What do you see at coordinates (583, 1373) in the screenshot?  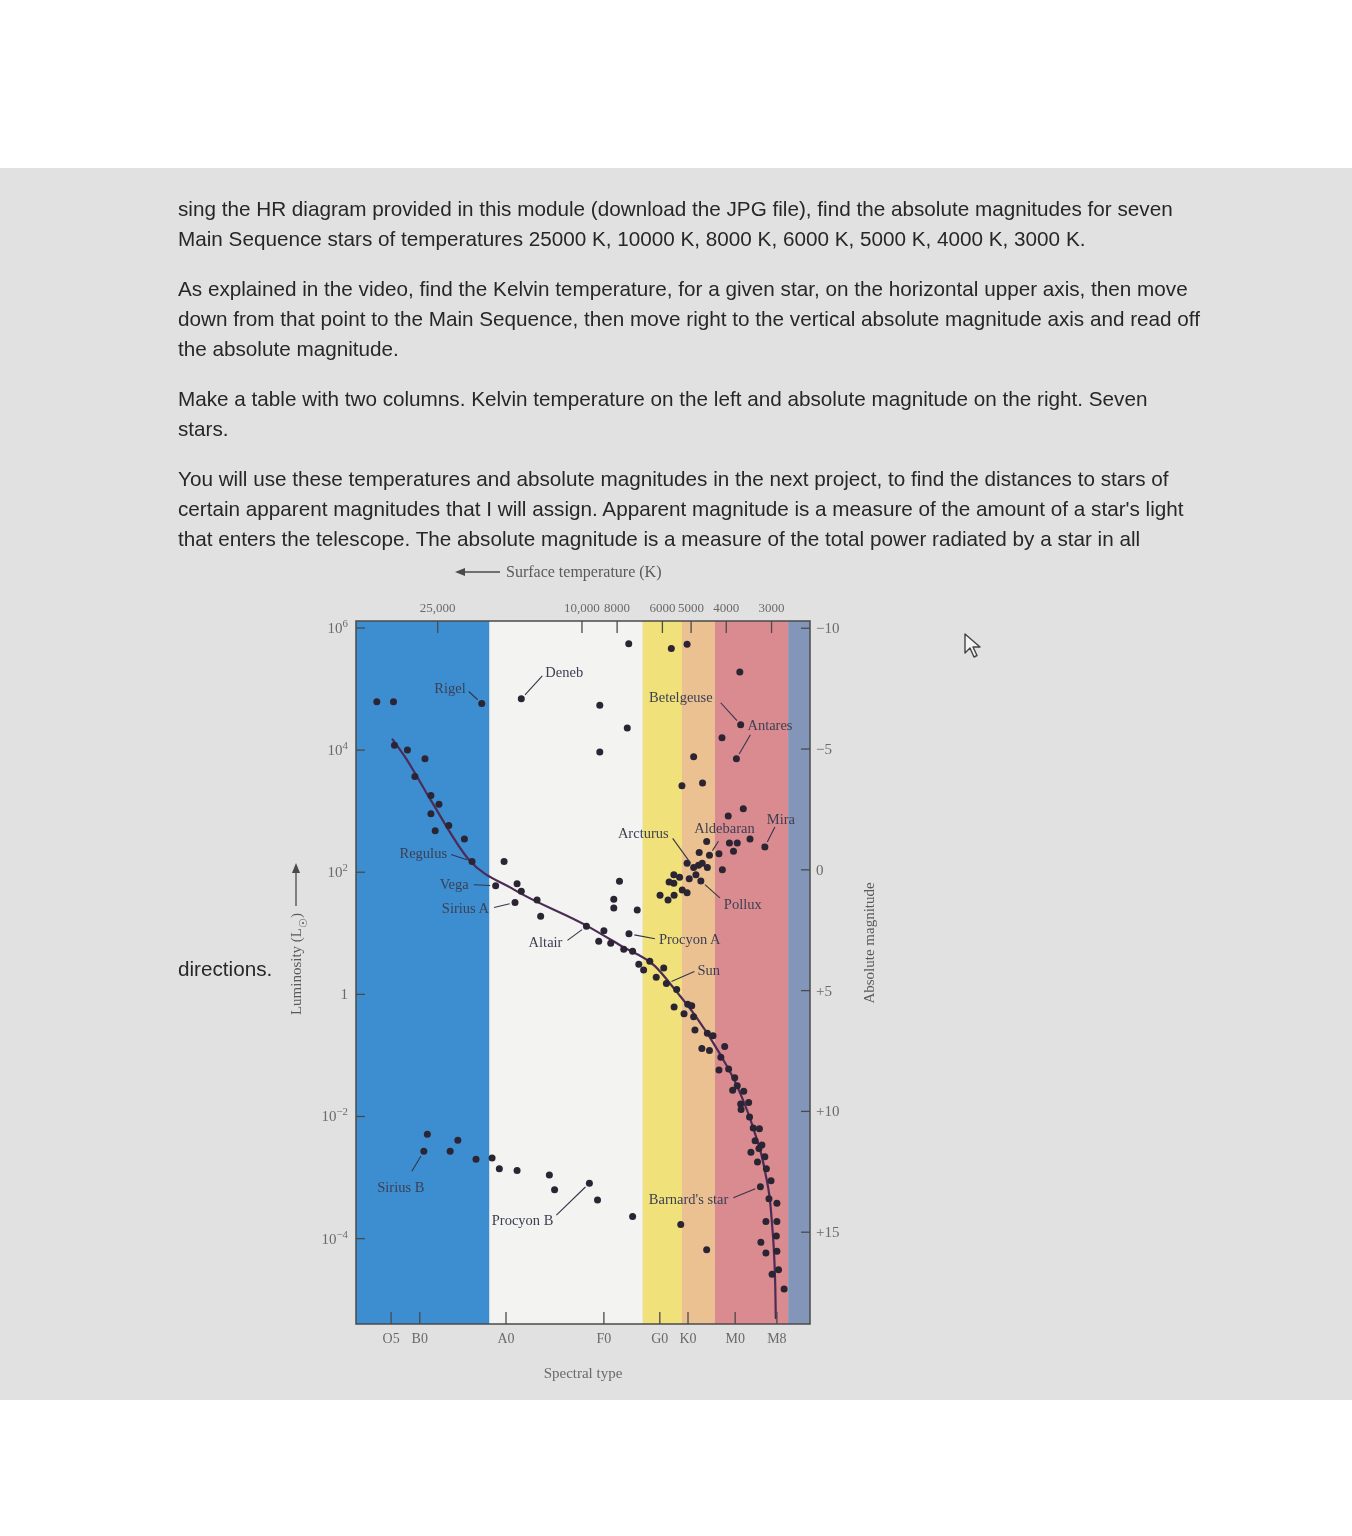 I see `x2-axis-title: Spectral type` at bounding box center [583, 1373].